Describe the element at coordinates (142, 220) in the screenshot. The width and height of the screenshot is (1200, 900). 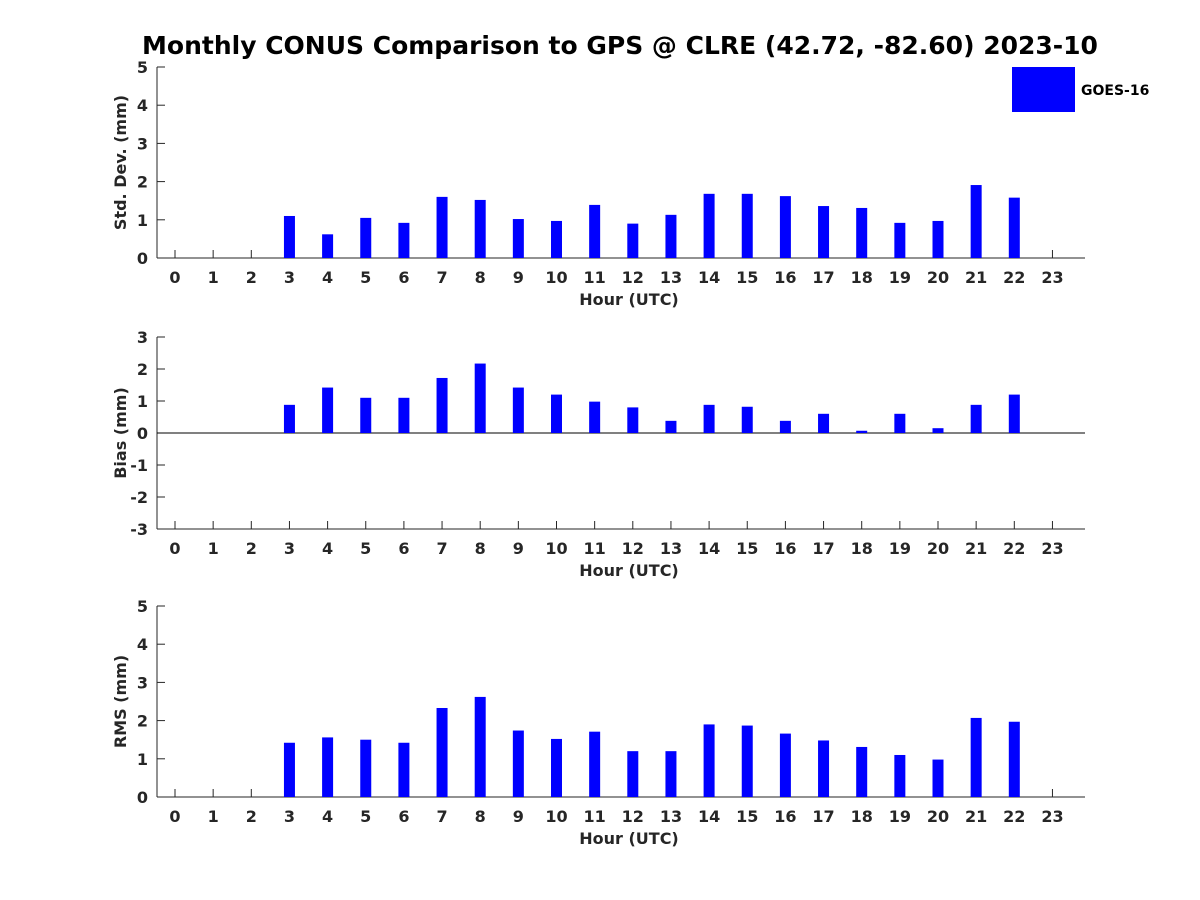
I see `y-tick-label: 1` at that location.